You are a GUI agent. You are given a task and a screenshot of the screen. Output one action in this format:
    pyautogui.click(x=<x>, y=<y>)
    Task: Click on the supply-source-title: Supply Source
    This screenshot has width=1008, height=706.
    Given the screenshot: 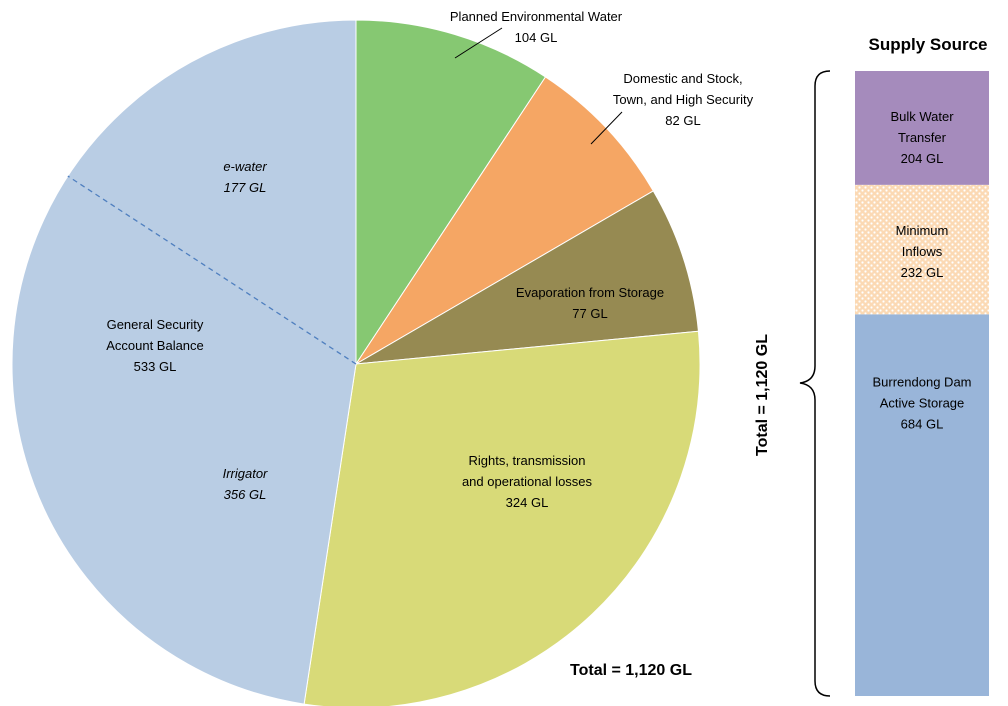 What is the action you would take?
    pyautogui.click(x=927, y=44)
    